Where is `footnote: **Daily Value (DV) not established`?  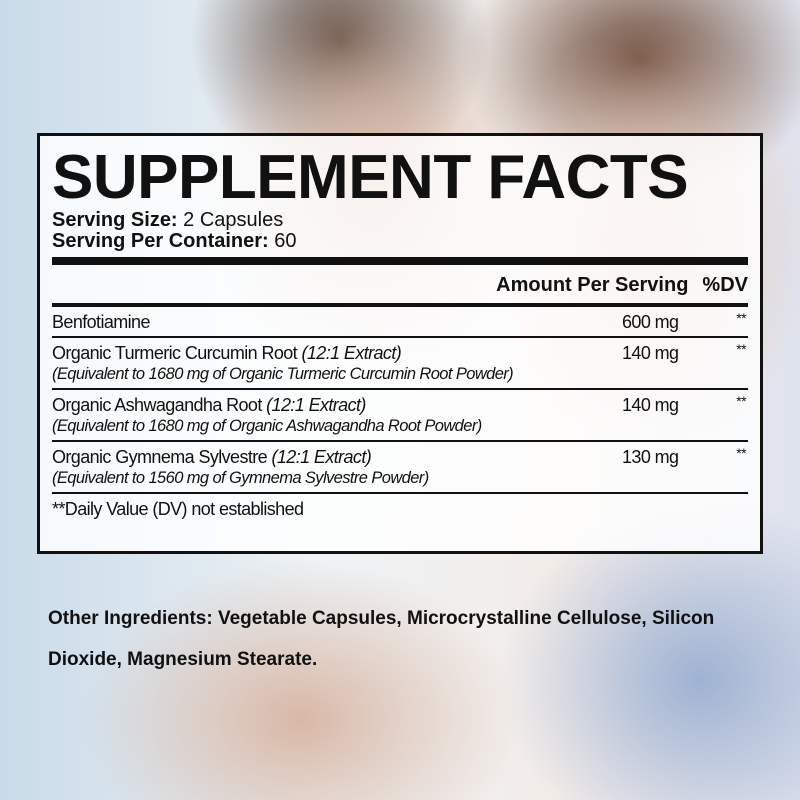
footnote: **Daily Value (DV) not established is located at coordinates (178, 509).